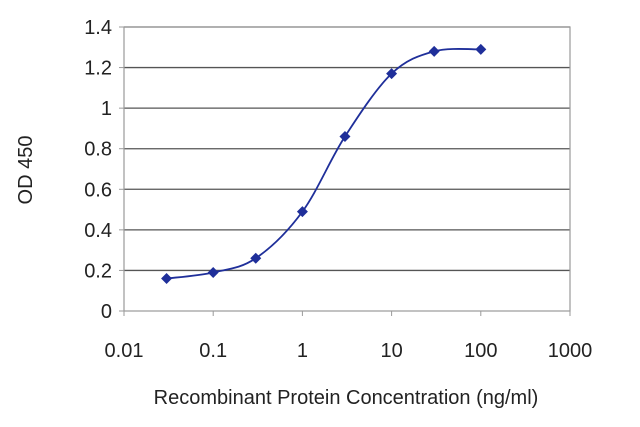  I want to click on y-tick-label: 0.8, so click(98, 150).